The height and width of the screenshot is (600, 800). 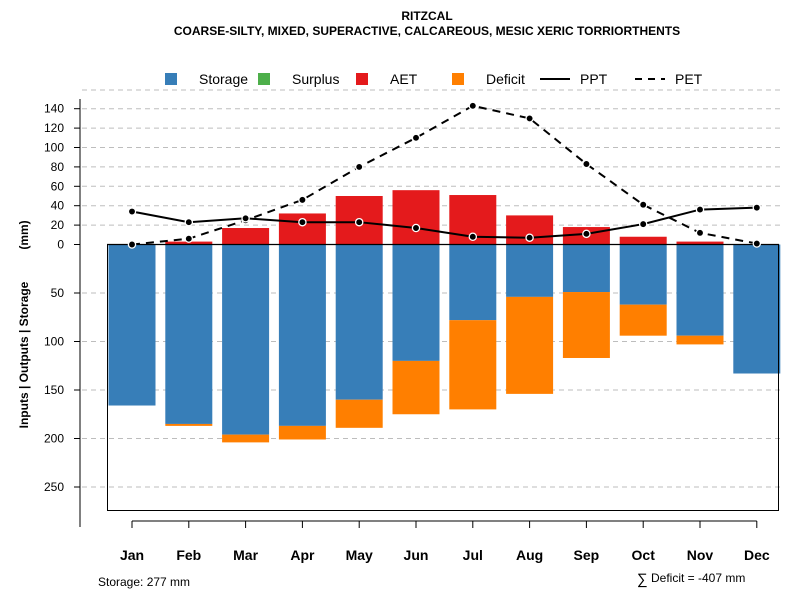 What do you see at coordinates (586, 325) in the screenshot?
I see `bar-deficit-sep` at bounding box center [586, 325].